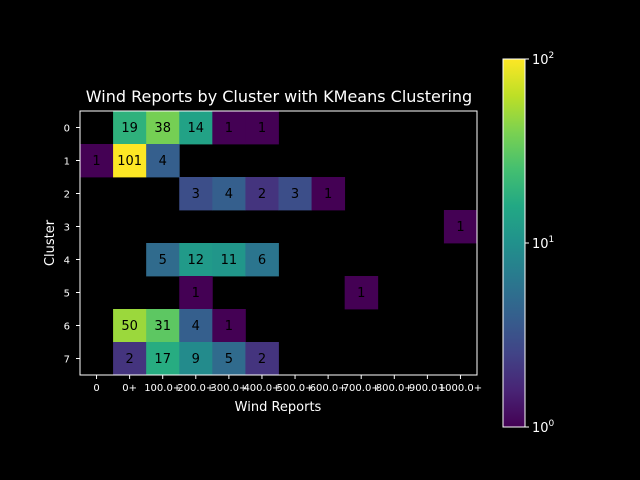  I want to click on x-tick-label: 900.0+, so click(427, 388).